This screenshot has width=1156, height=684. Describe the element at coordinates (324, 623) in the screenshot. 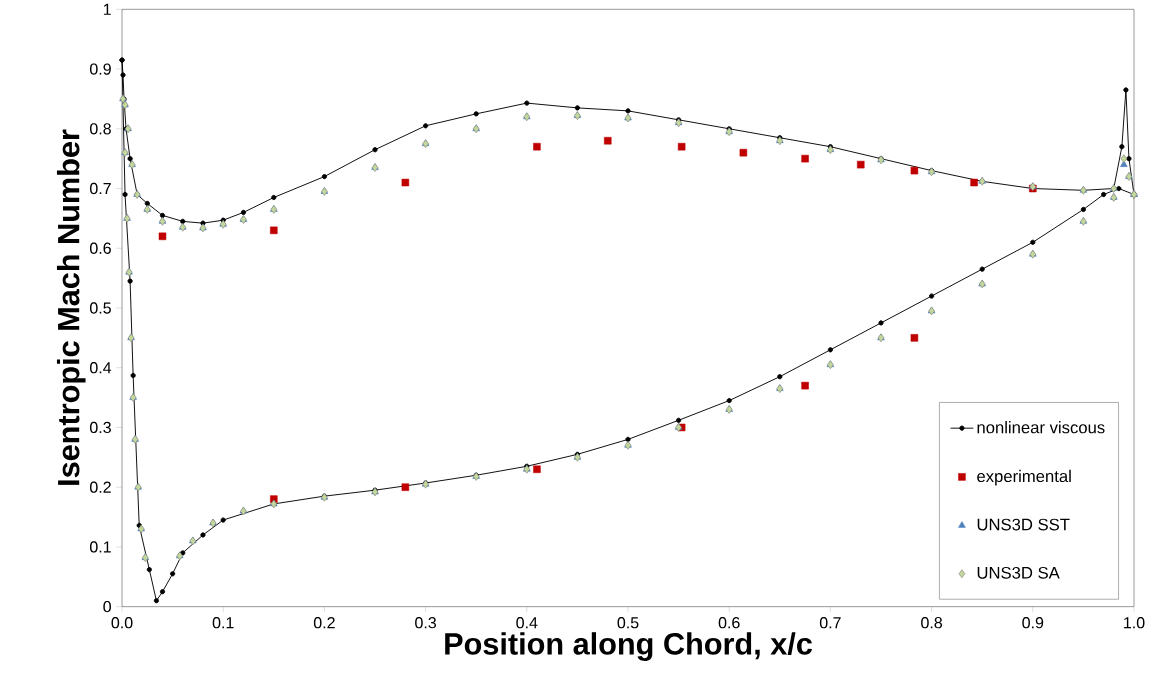

I see `x-tick-label: 0.2` at that location.